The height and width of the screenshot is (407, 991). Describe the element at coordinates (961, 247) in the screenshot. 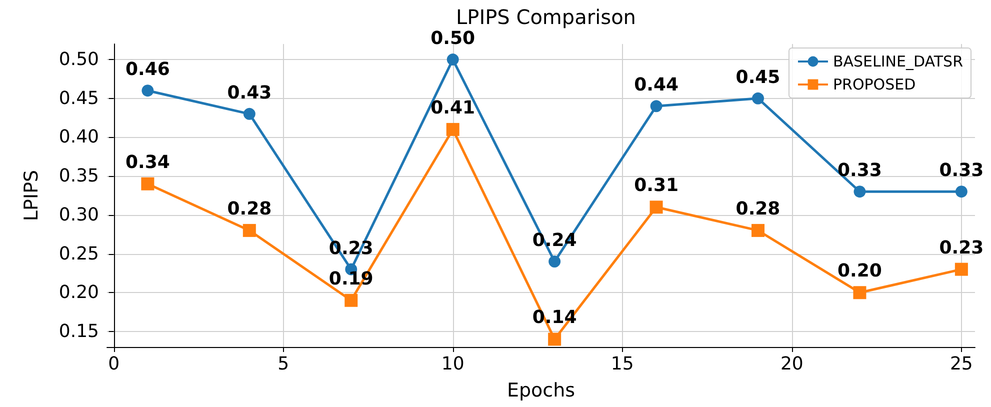

I see `data-label: 0.23` at that location.